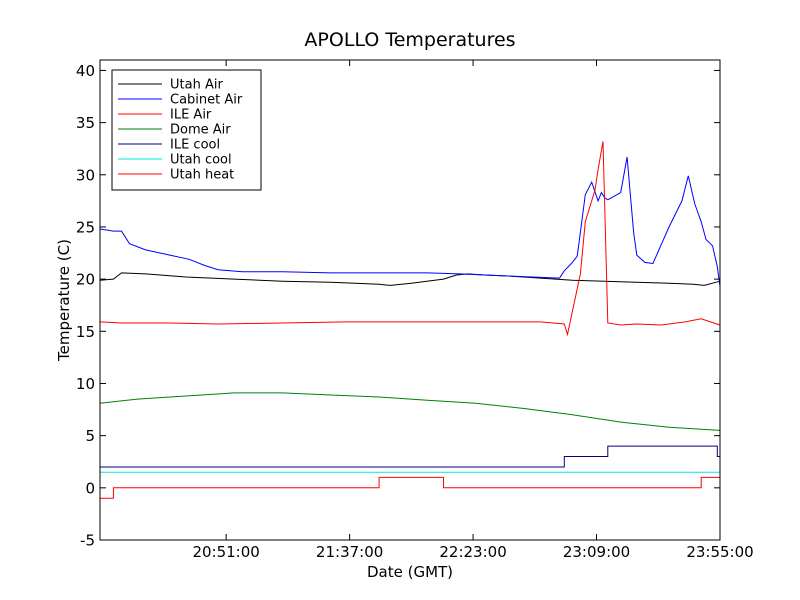 The width and height of the screenshot is (800, 600). What do you see at coordinates (90, 436) in the screenshot?
I see `y-tick-label: 5` at bounding box center [90, 436].